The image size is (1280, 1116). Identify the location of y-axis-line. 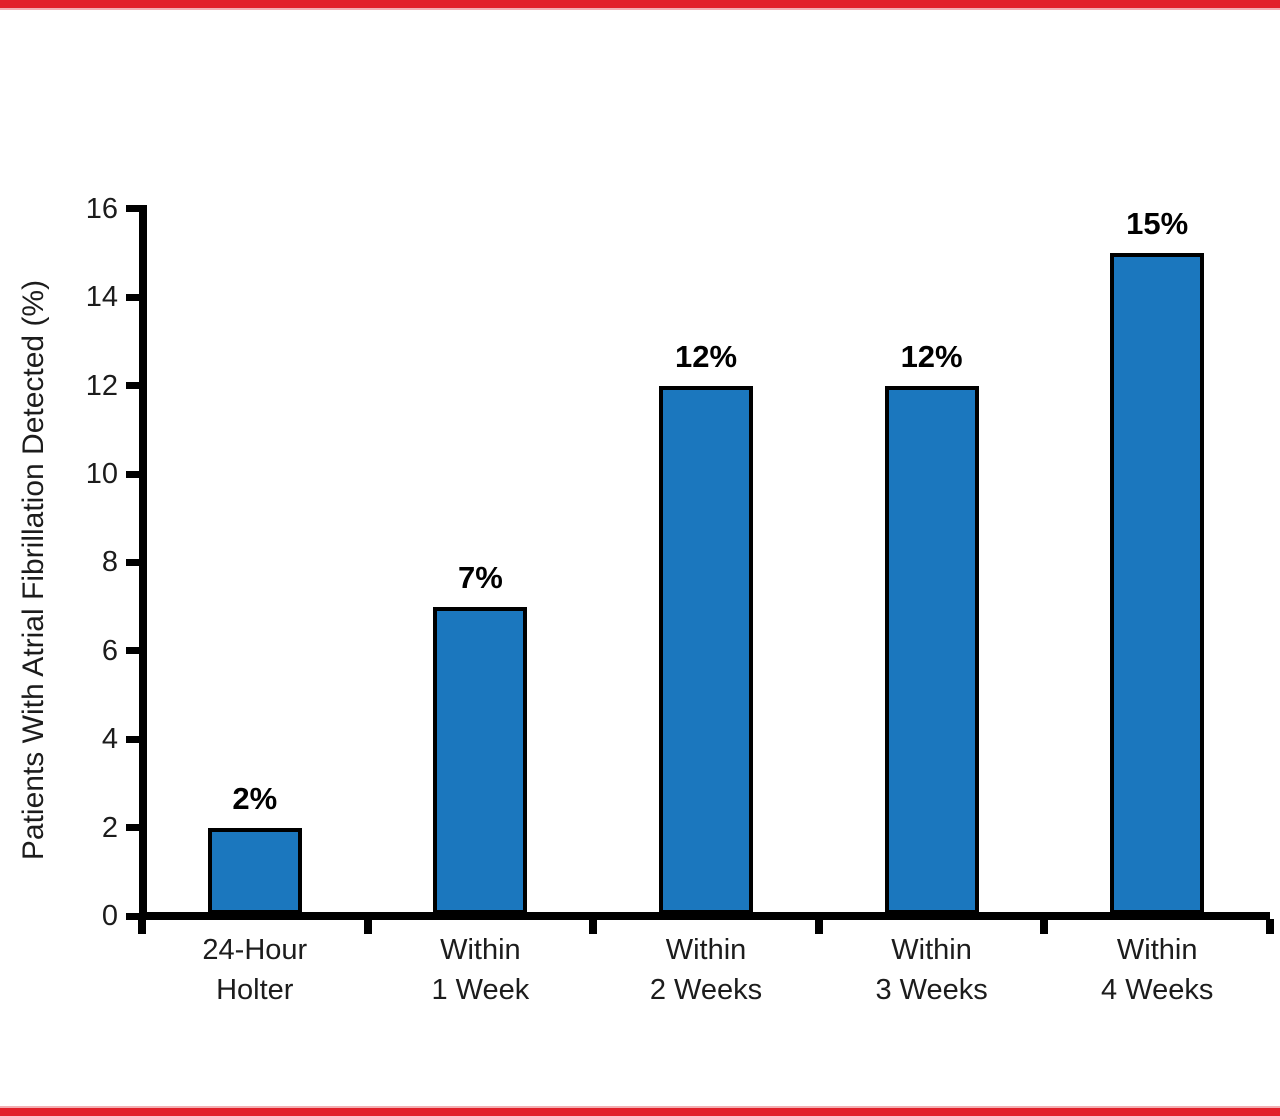
(143, 562).